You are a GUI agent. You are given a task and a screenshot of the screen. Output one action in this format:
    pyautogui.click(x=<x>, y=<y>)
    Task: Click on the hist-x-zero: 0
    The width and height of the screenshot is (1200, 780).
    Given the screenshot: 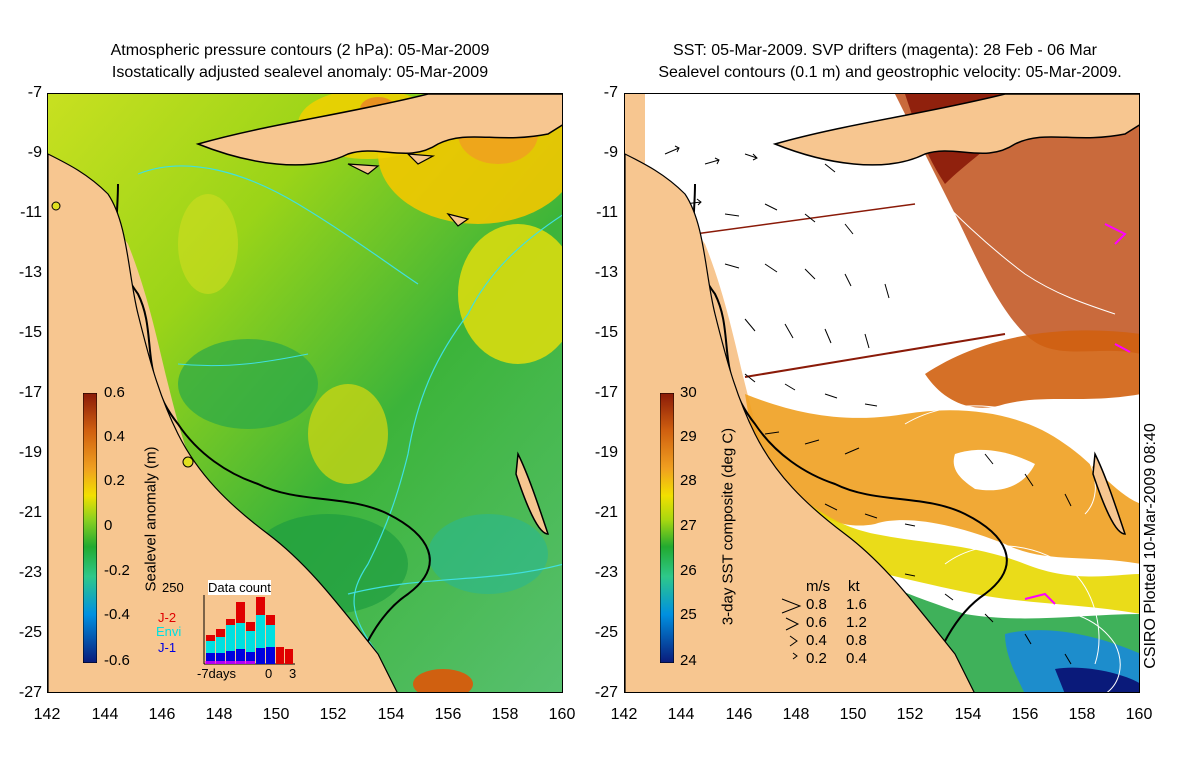 What is the action you would take?
    pyautogui.click(x=269, y=673)
    